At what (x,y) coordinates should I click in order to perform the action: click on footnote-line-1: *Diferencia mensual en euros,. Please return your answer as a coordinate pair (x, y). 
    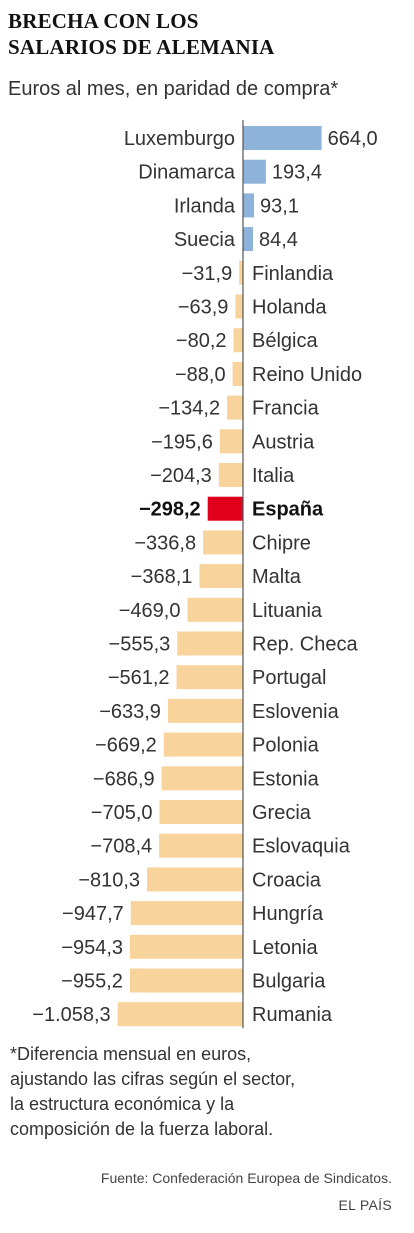
    Looking at the image, I should click on (131, 1054).